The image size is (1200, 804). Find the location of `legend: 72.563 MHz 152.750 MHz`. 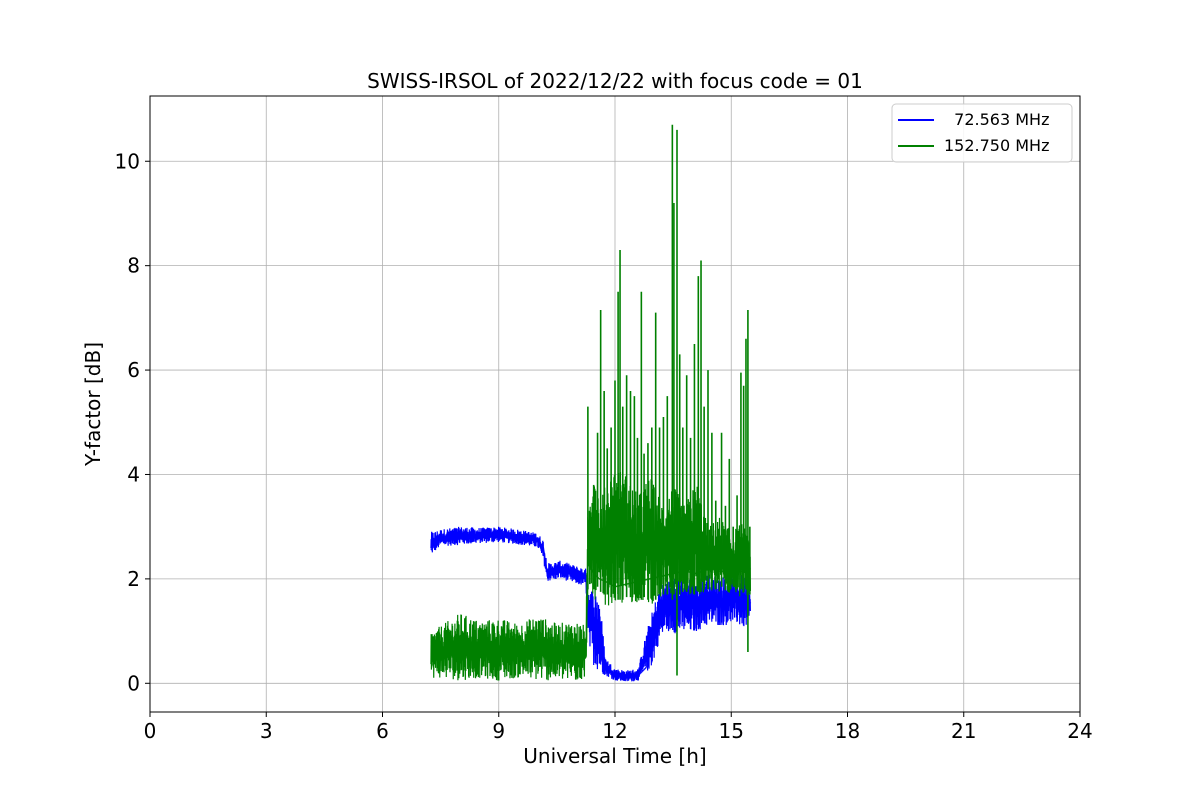

legend: 72.563 MHz 152.750 MHz is located at coordinates (982, 133).